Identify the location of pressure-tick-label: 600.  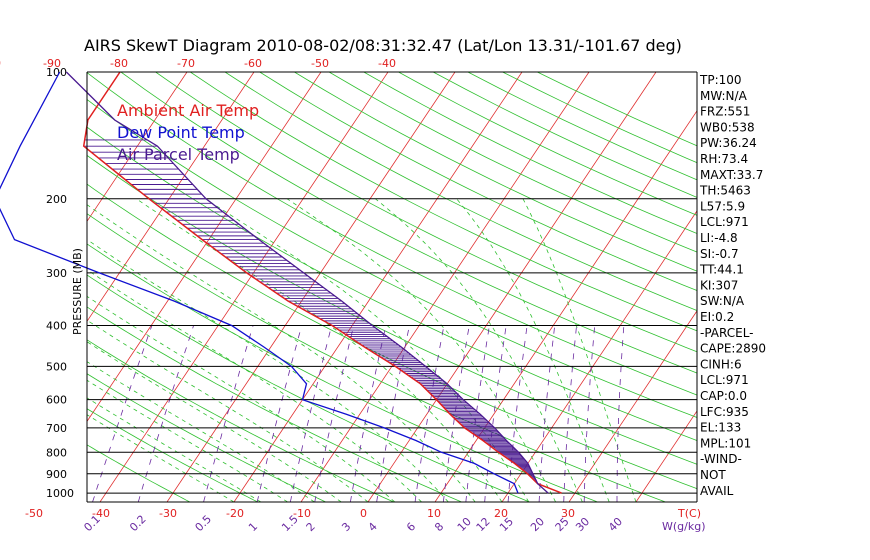
(56, 400).